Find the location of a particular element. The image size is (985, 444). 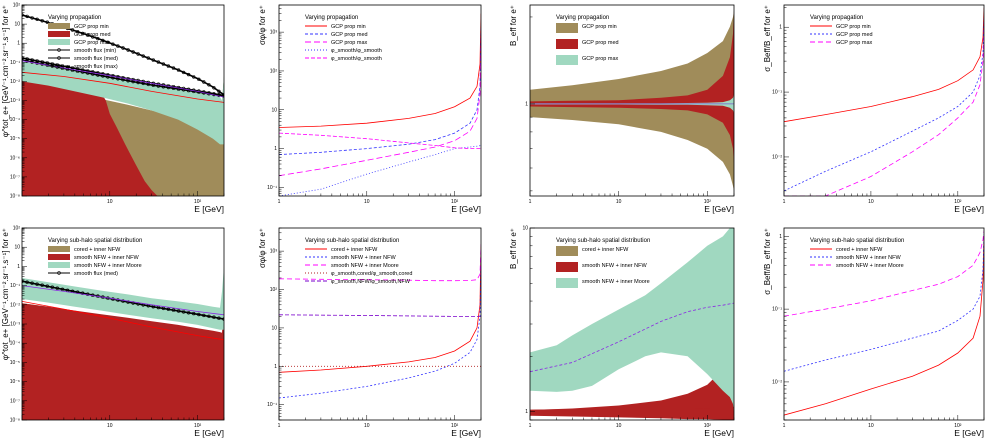

y-tick-label: 10⁻⁴ is located at coordinates (15, 344).